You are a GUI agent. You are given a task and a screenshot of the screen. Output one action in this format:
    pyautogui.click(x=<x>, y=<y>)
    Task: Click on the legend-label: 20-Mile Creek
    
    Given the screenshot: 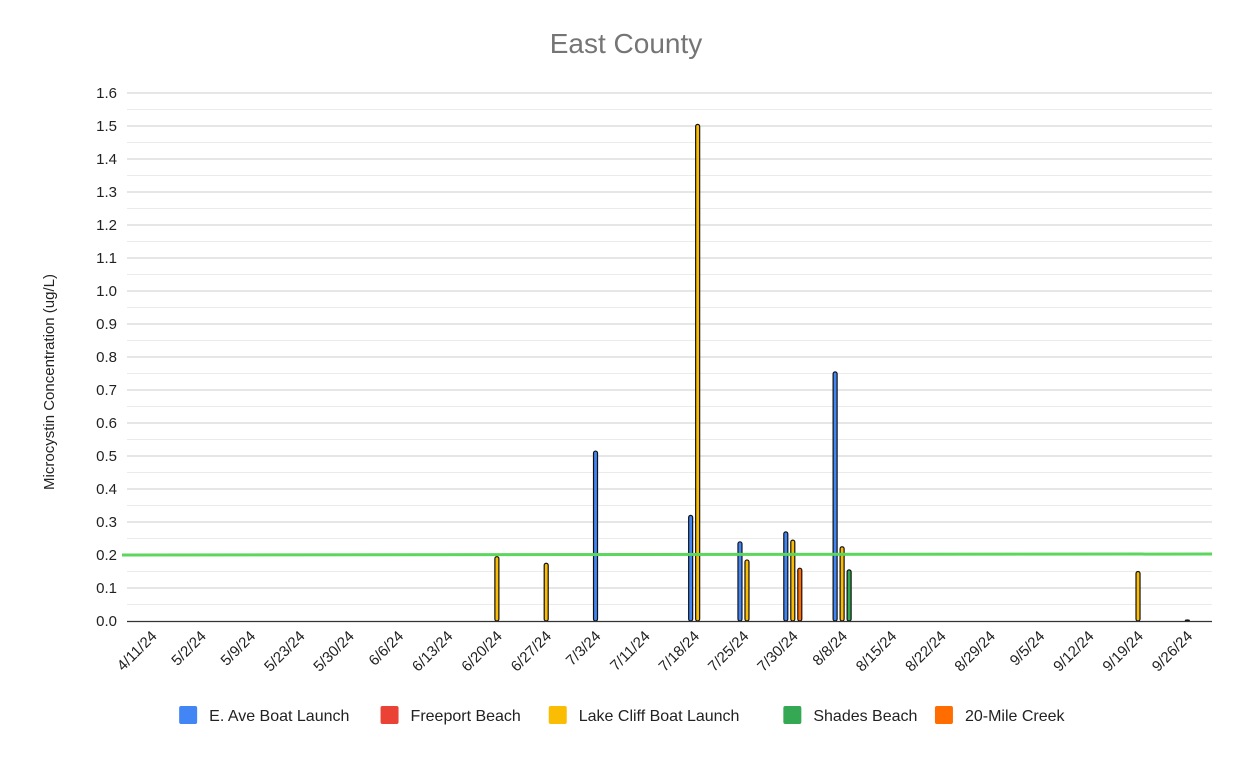 What is the action you would take?
    pyautogui.click(x=1015, y=716)
    